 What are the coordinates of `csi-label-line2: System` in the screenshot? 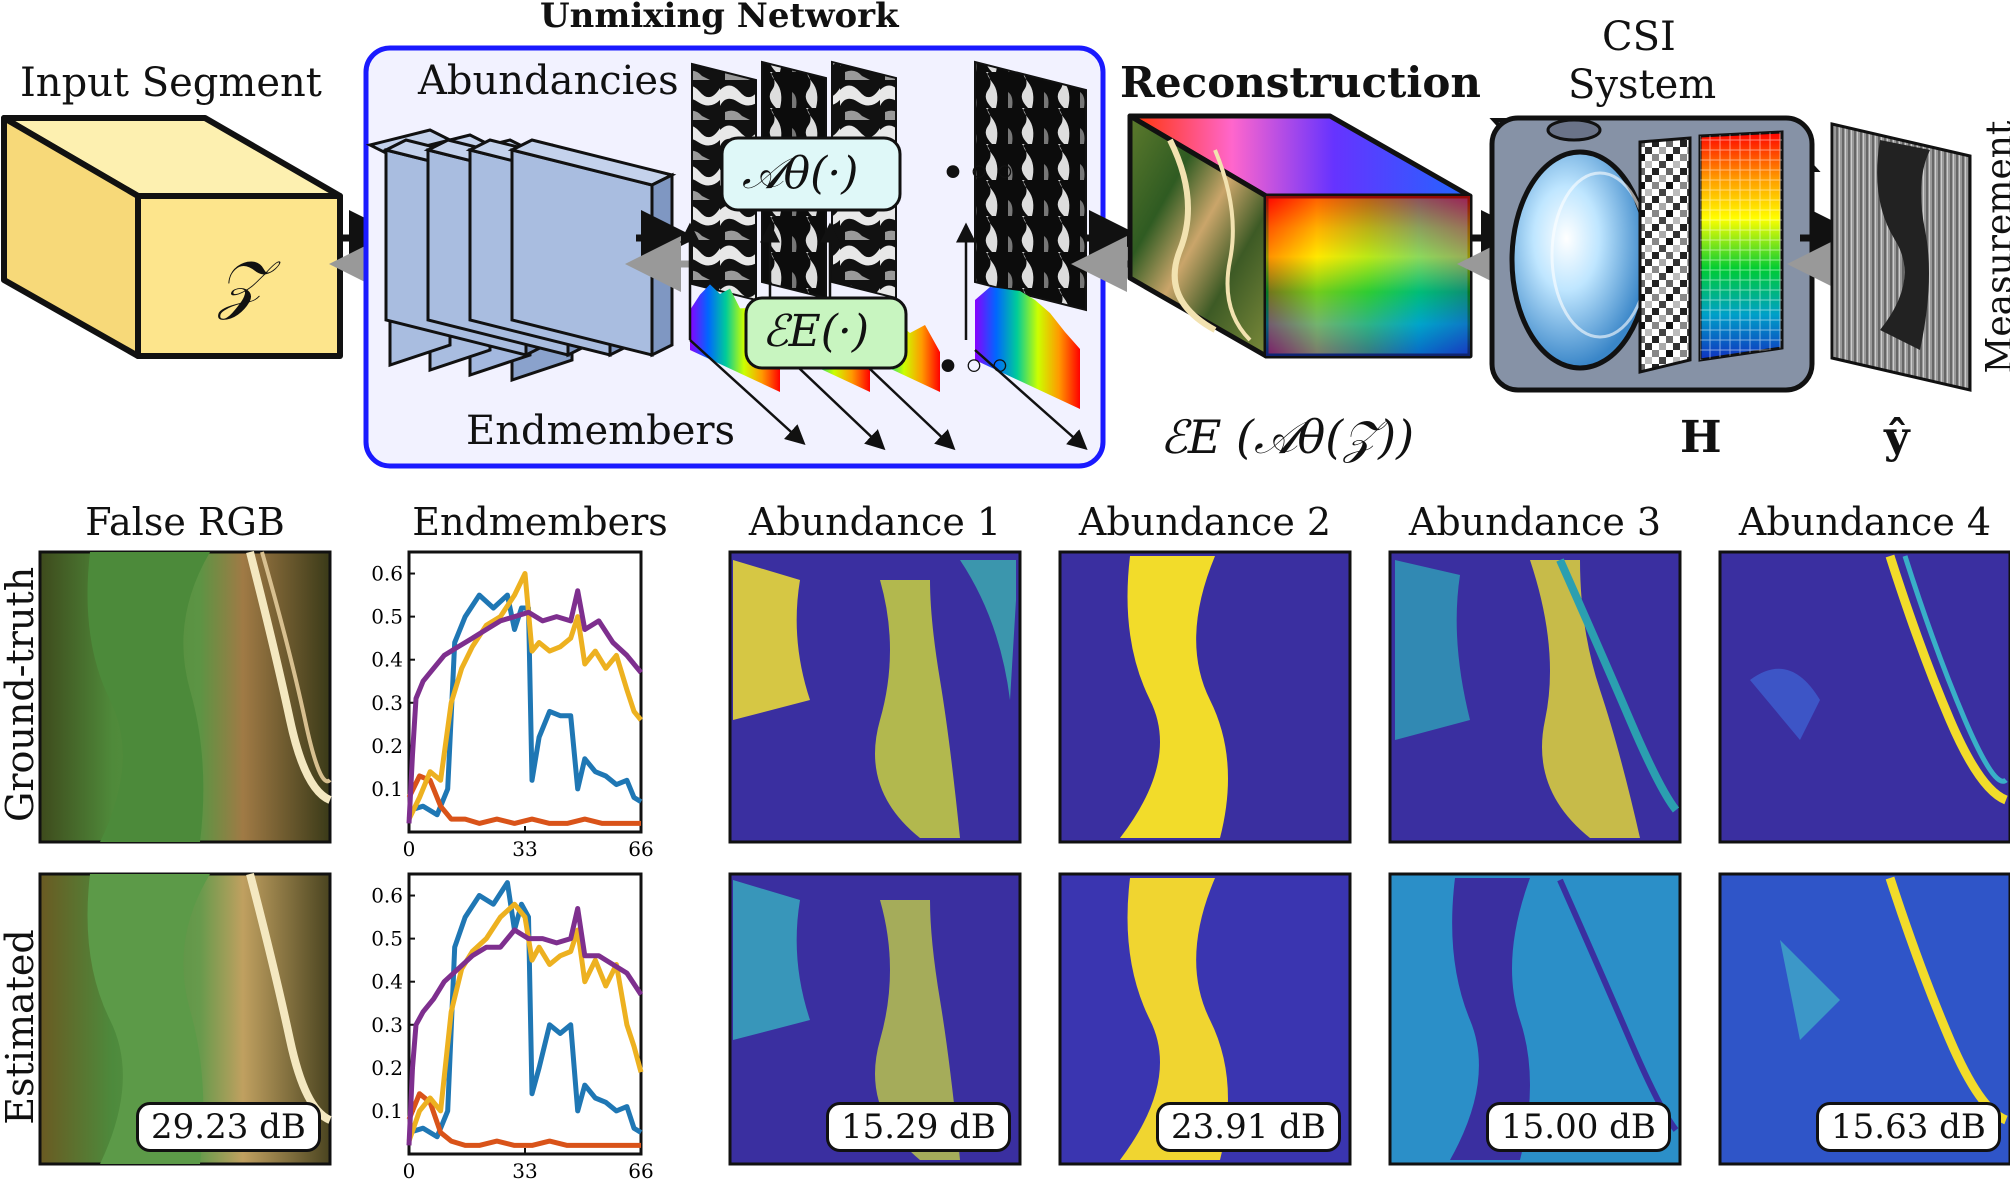 It's located at (1642, 85).